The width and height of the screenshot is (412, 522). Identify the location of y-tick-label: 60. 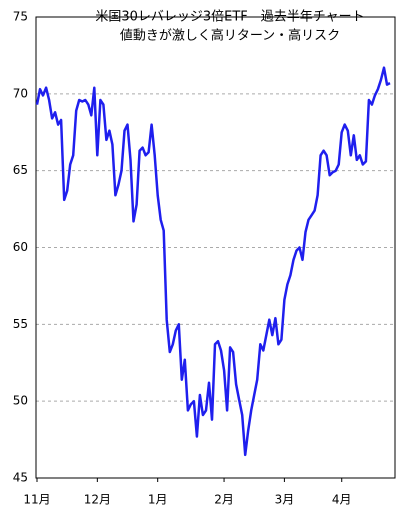
(20, 247).